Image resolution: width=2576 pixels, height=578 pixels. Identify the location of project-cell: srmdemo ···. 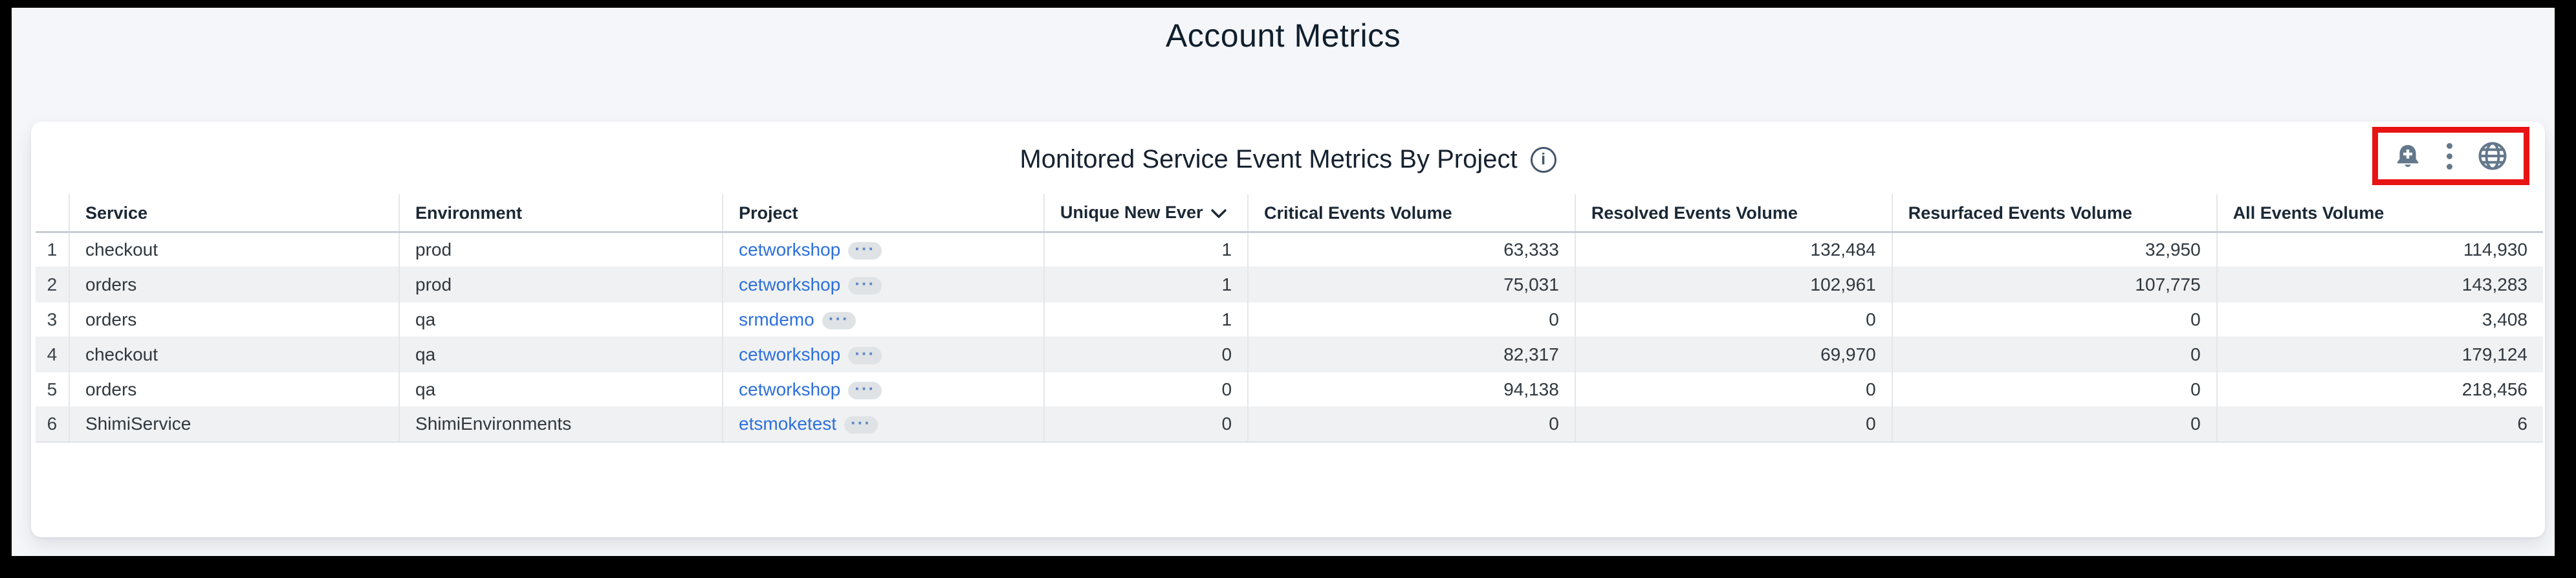
(883, 319).